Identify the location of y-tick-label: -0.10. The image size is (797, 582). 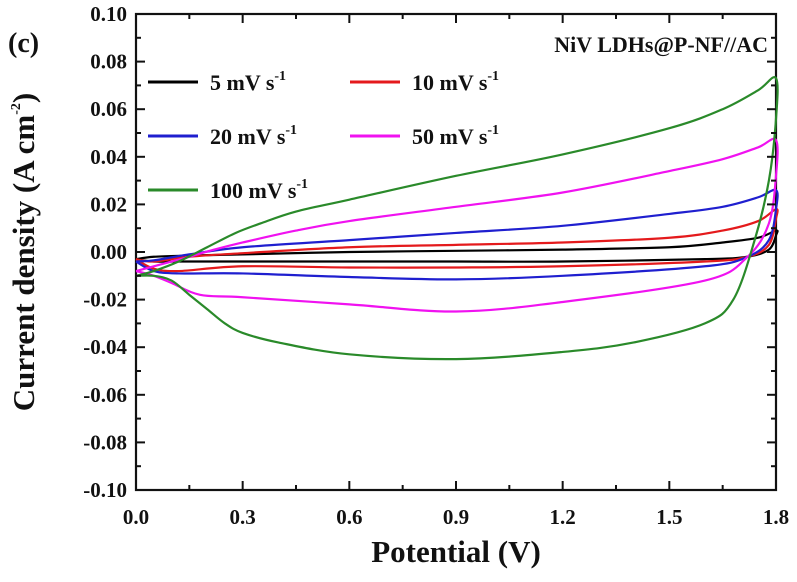
(105, 490).